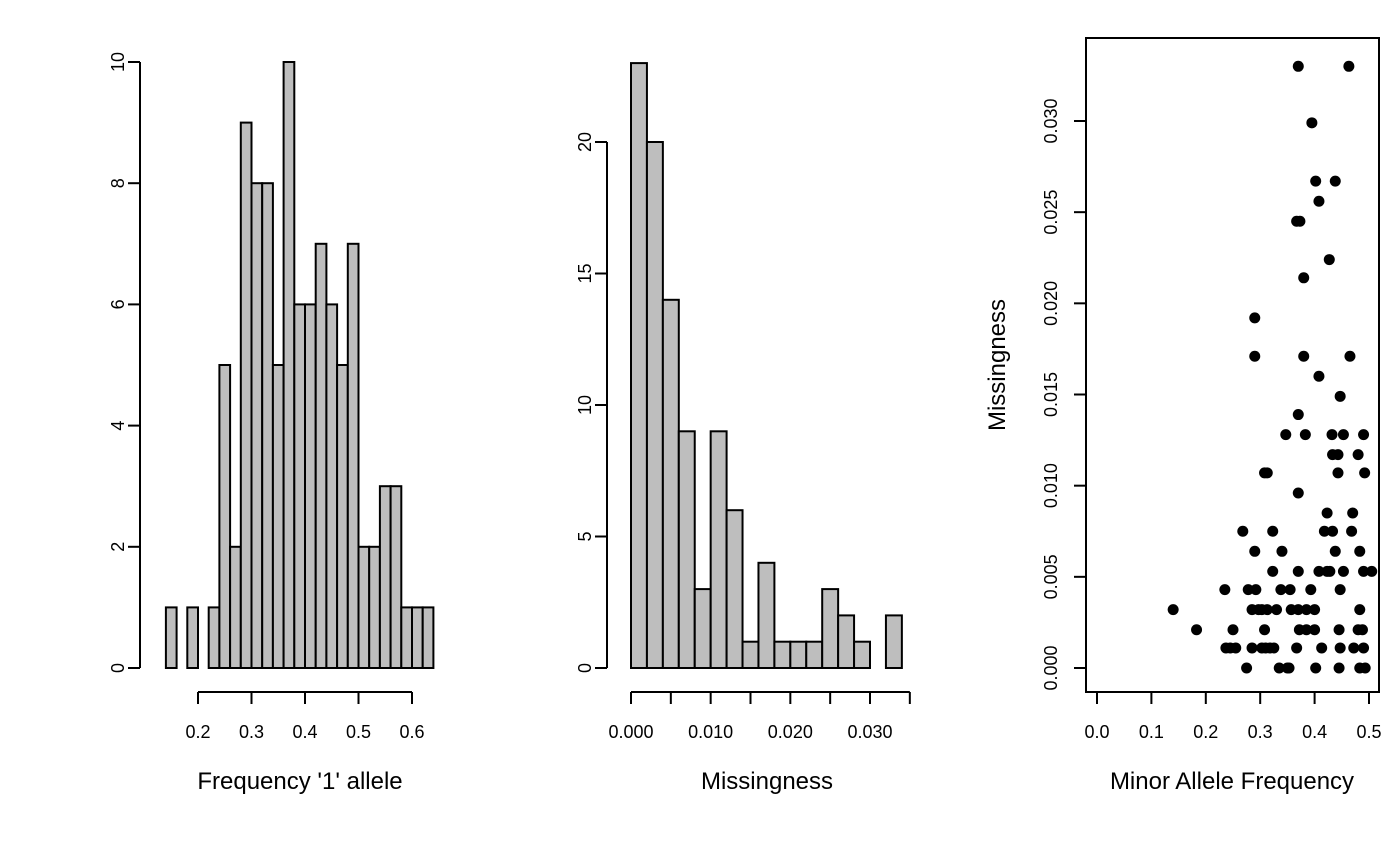  What do you see at coordinates (411, 732) in the screenshot?
I see `x-tick-label: 0.6` at bounding box center [411, 732].